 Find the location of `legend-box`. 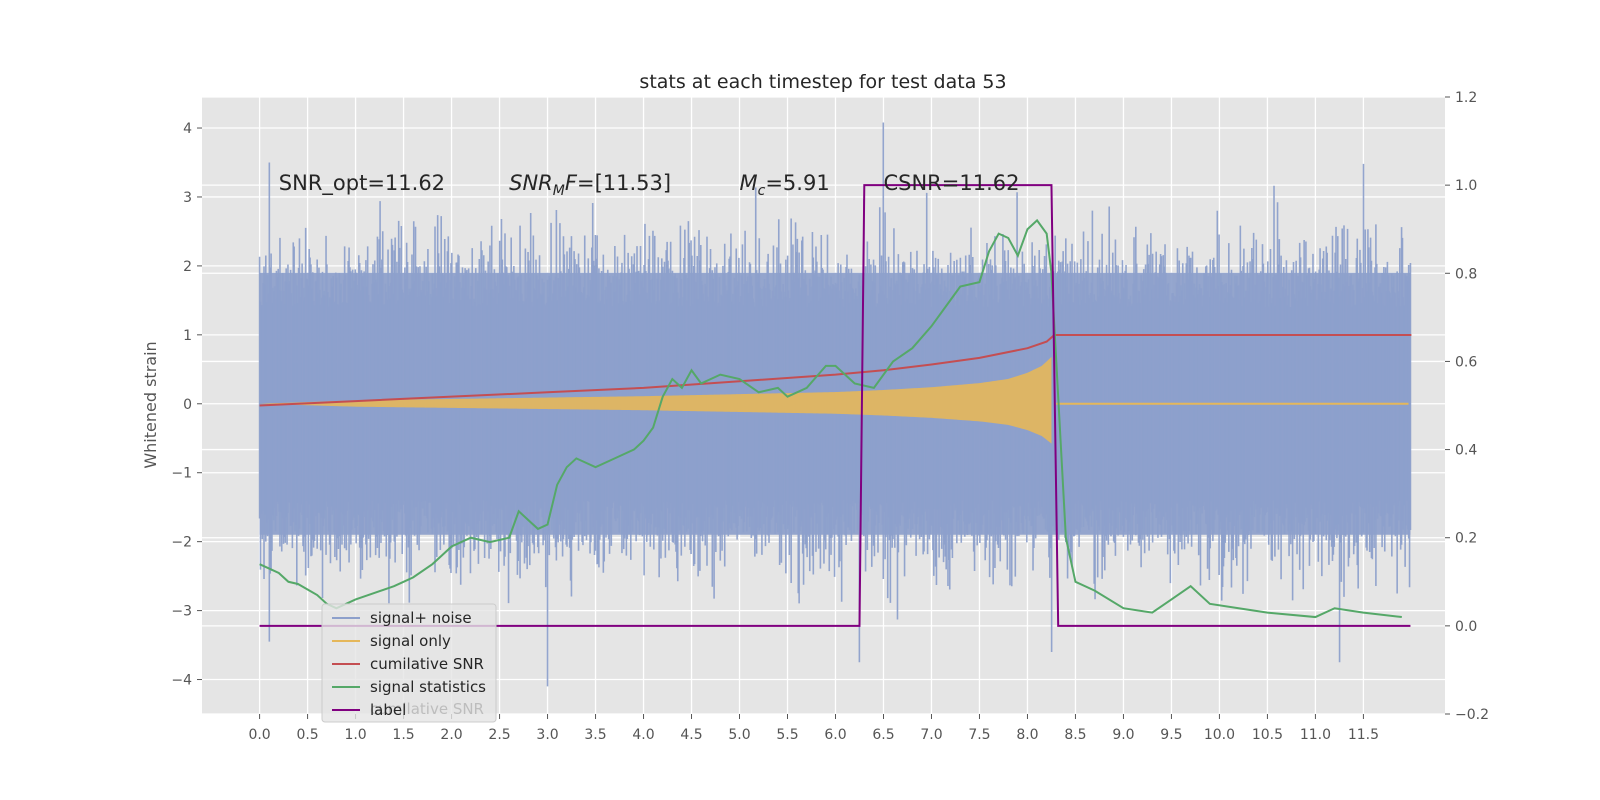

legend-box is located at coordinates (409, 663).